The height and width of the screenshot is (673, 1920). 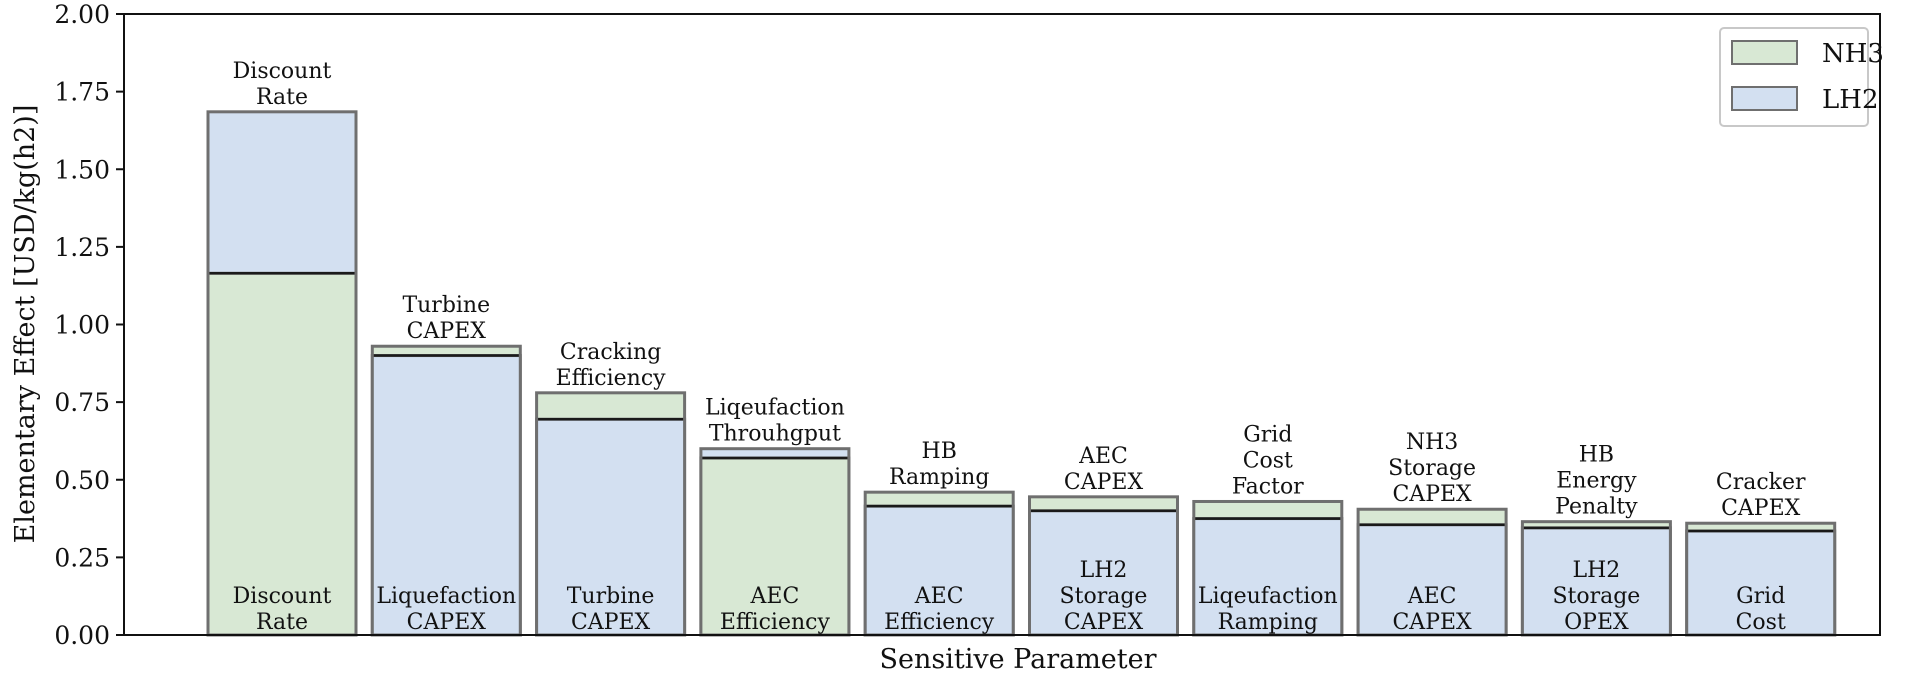 What do you see at coordinates (82, 247) in the screenshot?
I see `y-tick-label: 1.25` at bounding box center [82, 247].